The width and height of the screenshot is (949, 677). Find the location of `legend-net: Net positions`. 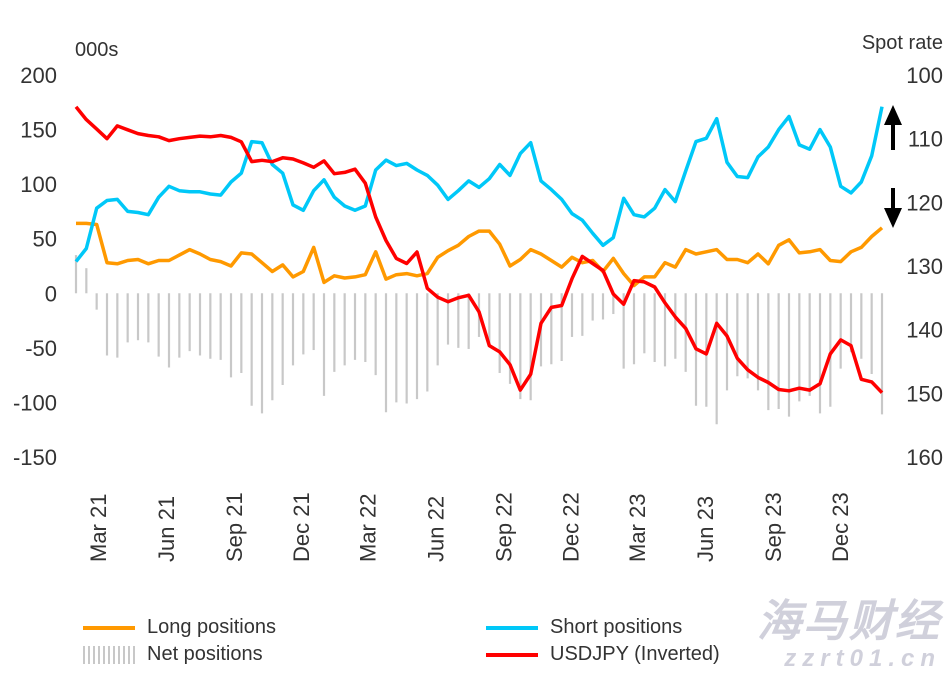

legend-net: Net positions is located at coordinates (173, 654).